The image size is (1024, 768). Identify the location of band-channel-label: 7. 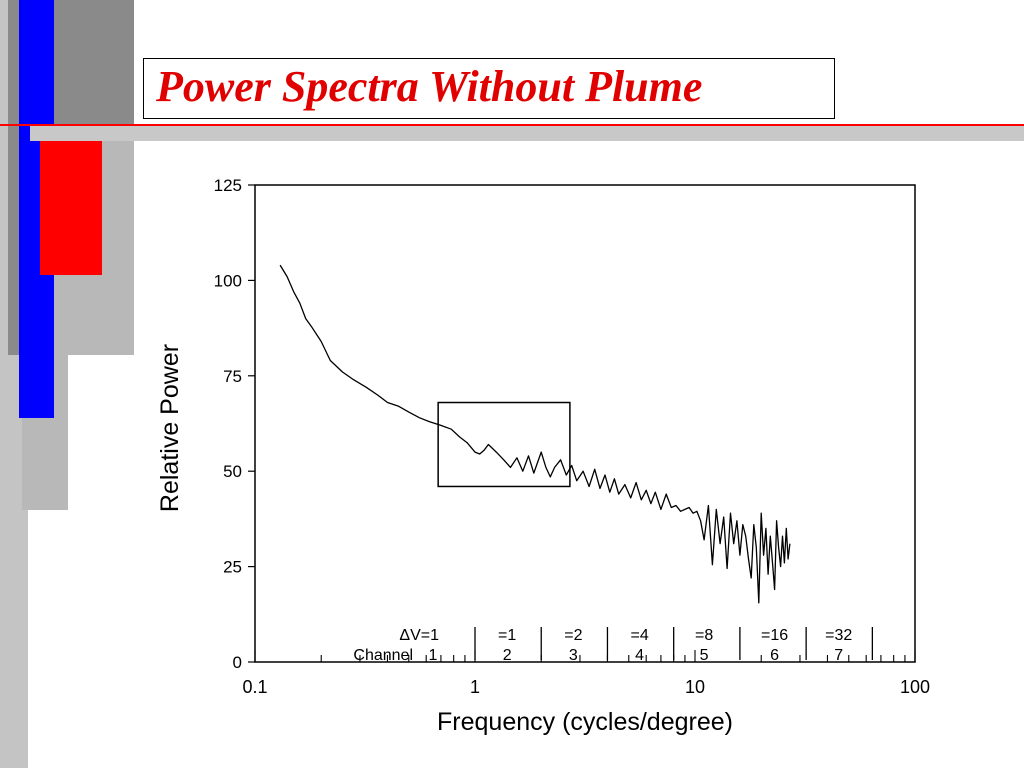
(838, 655).